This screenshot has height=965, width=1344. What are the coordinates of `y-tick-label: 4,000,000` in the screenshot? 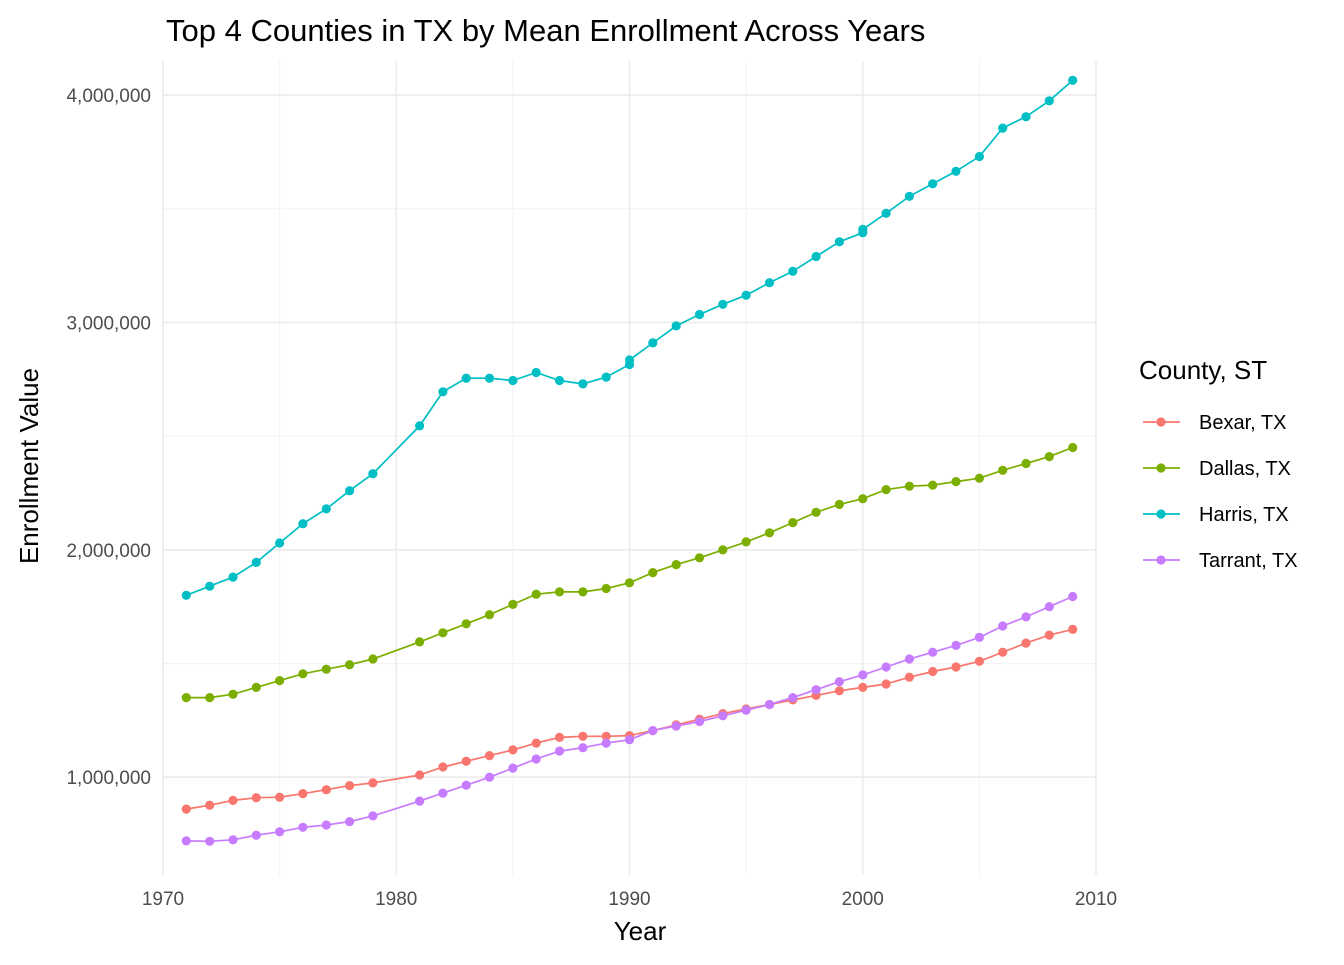 It's located at (108, 96).